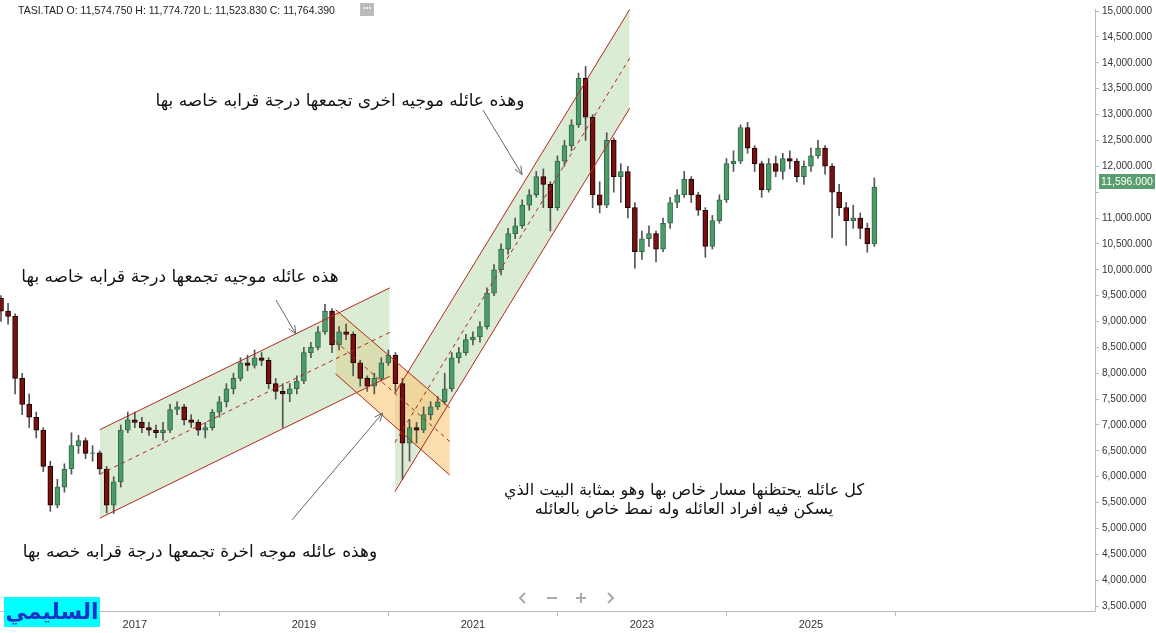 This screenshot has width=1156, height=633. Describe the element at coordinates (684, 499) in the screenshot. I see `annotation: كل عائله يحتظنها مسار خاص بها وهو بمثابة البيت الذي يسكن فيه افراد العائله وله نمط خاص بالعائله` at that location.